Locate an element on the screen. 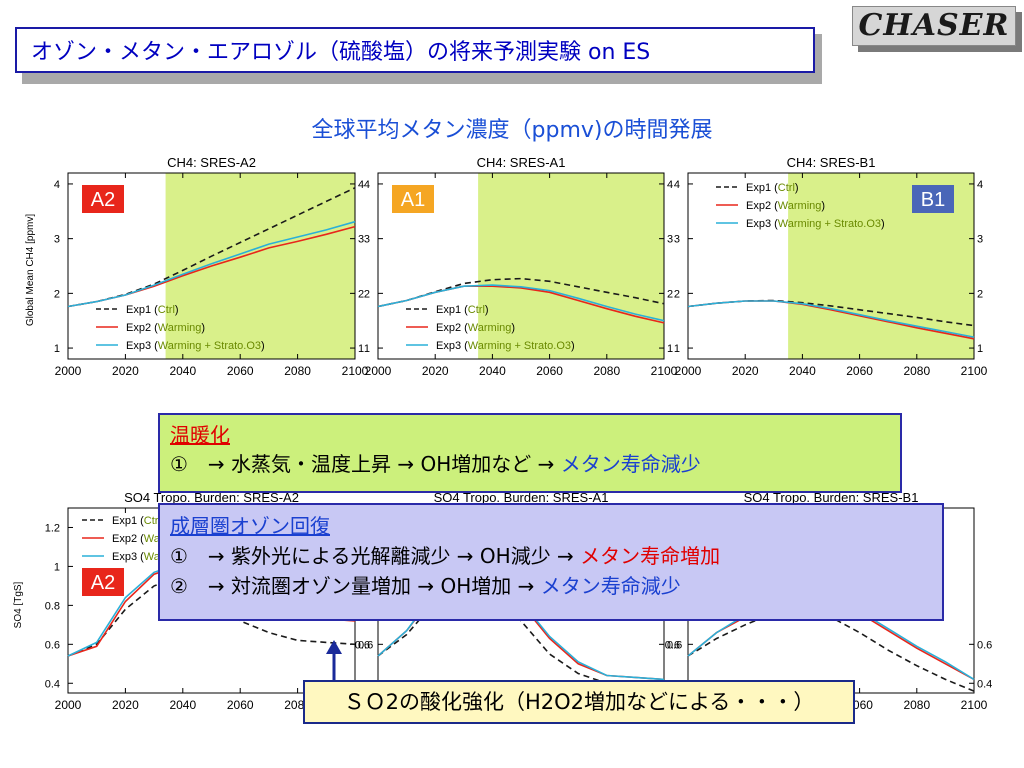 Image resolution: width=1024 pixels, height=768 pixels. so4-b1-xtick-label: 2100 is located at coordinates (974, 705).